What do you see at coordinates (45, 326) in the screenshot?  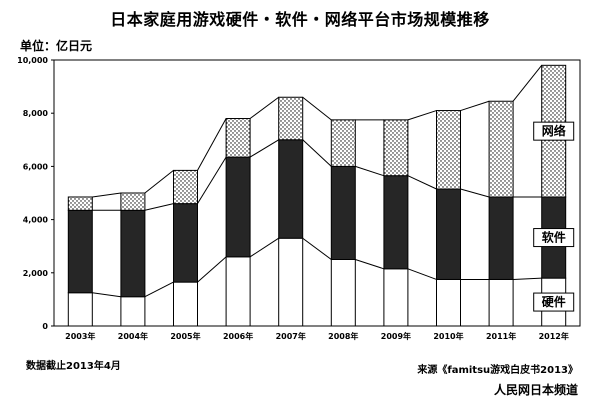 I see `y-tick-label: 0` at bounding box center [45, 326].